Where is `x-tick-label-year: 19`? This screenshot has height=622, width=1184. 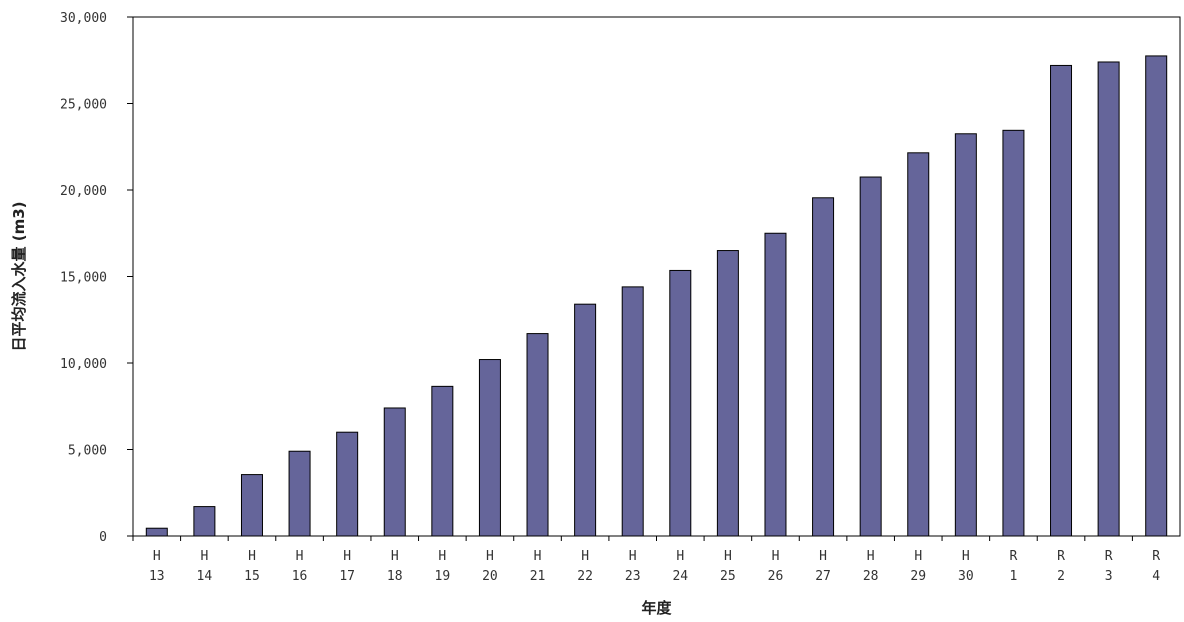 x-tick-label-year: 19 is located at coordinates (443, 576).